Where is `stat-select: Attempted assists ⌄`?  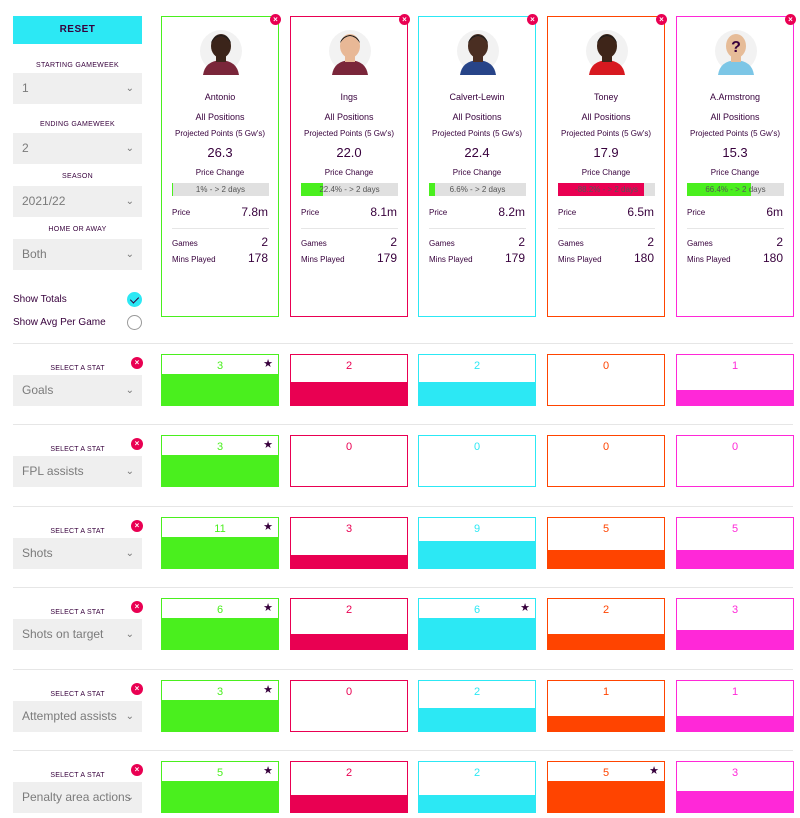 stat-select: Attempted assists ⌄ is located at coordinates (77, 716).